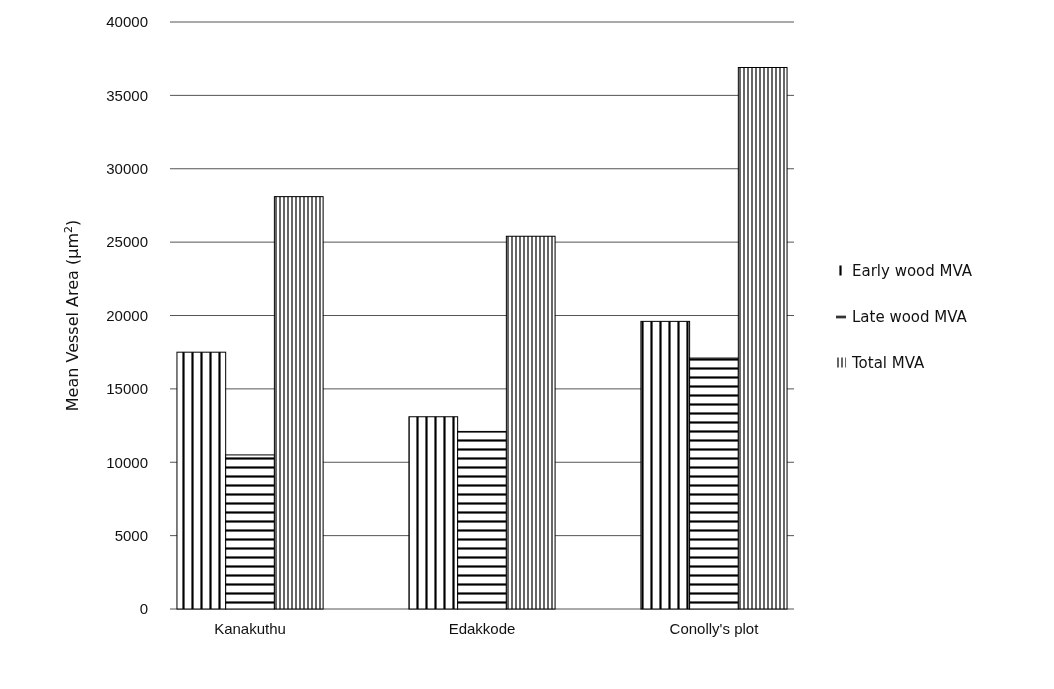 This screenshot has height=689, width=1054. I want to click on x-tick-label: Kanakuthu, so click(250, 628).